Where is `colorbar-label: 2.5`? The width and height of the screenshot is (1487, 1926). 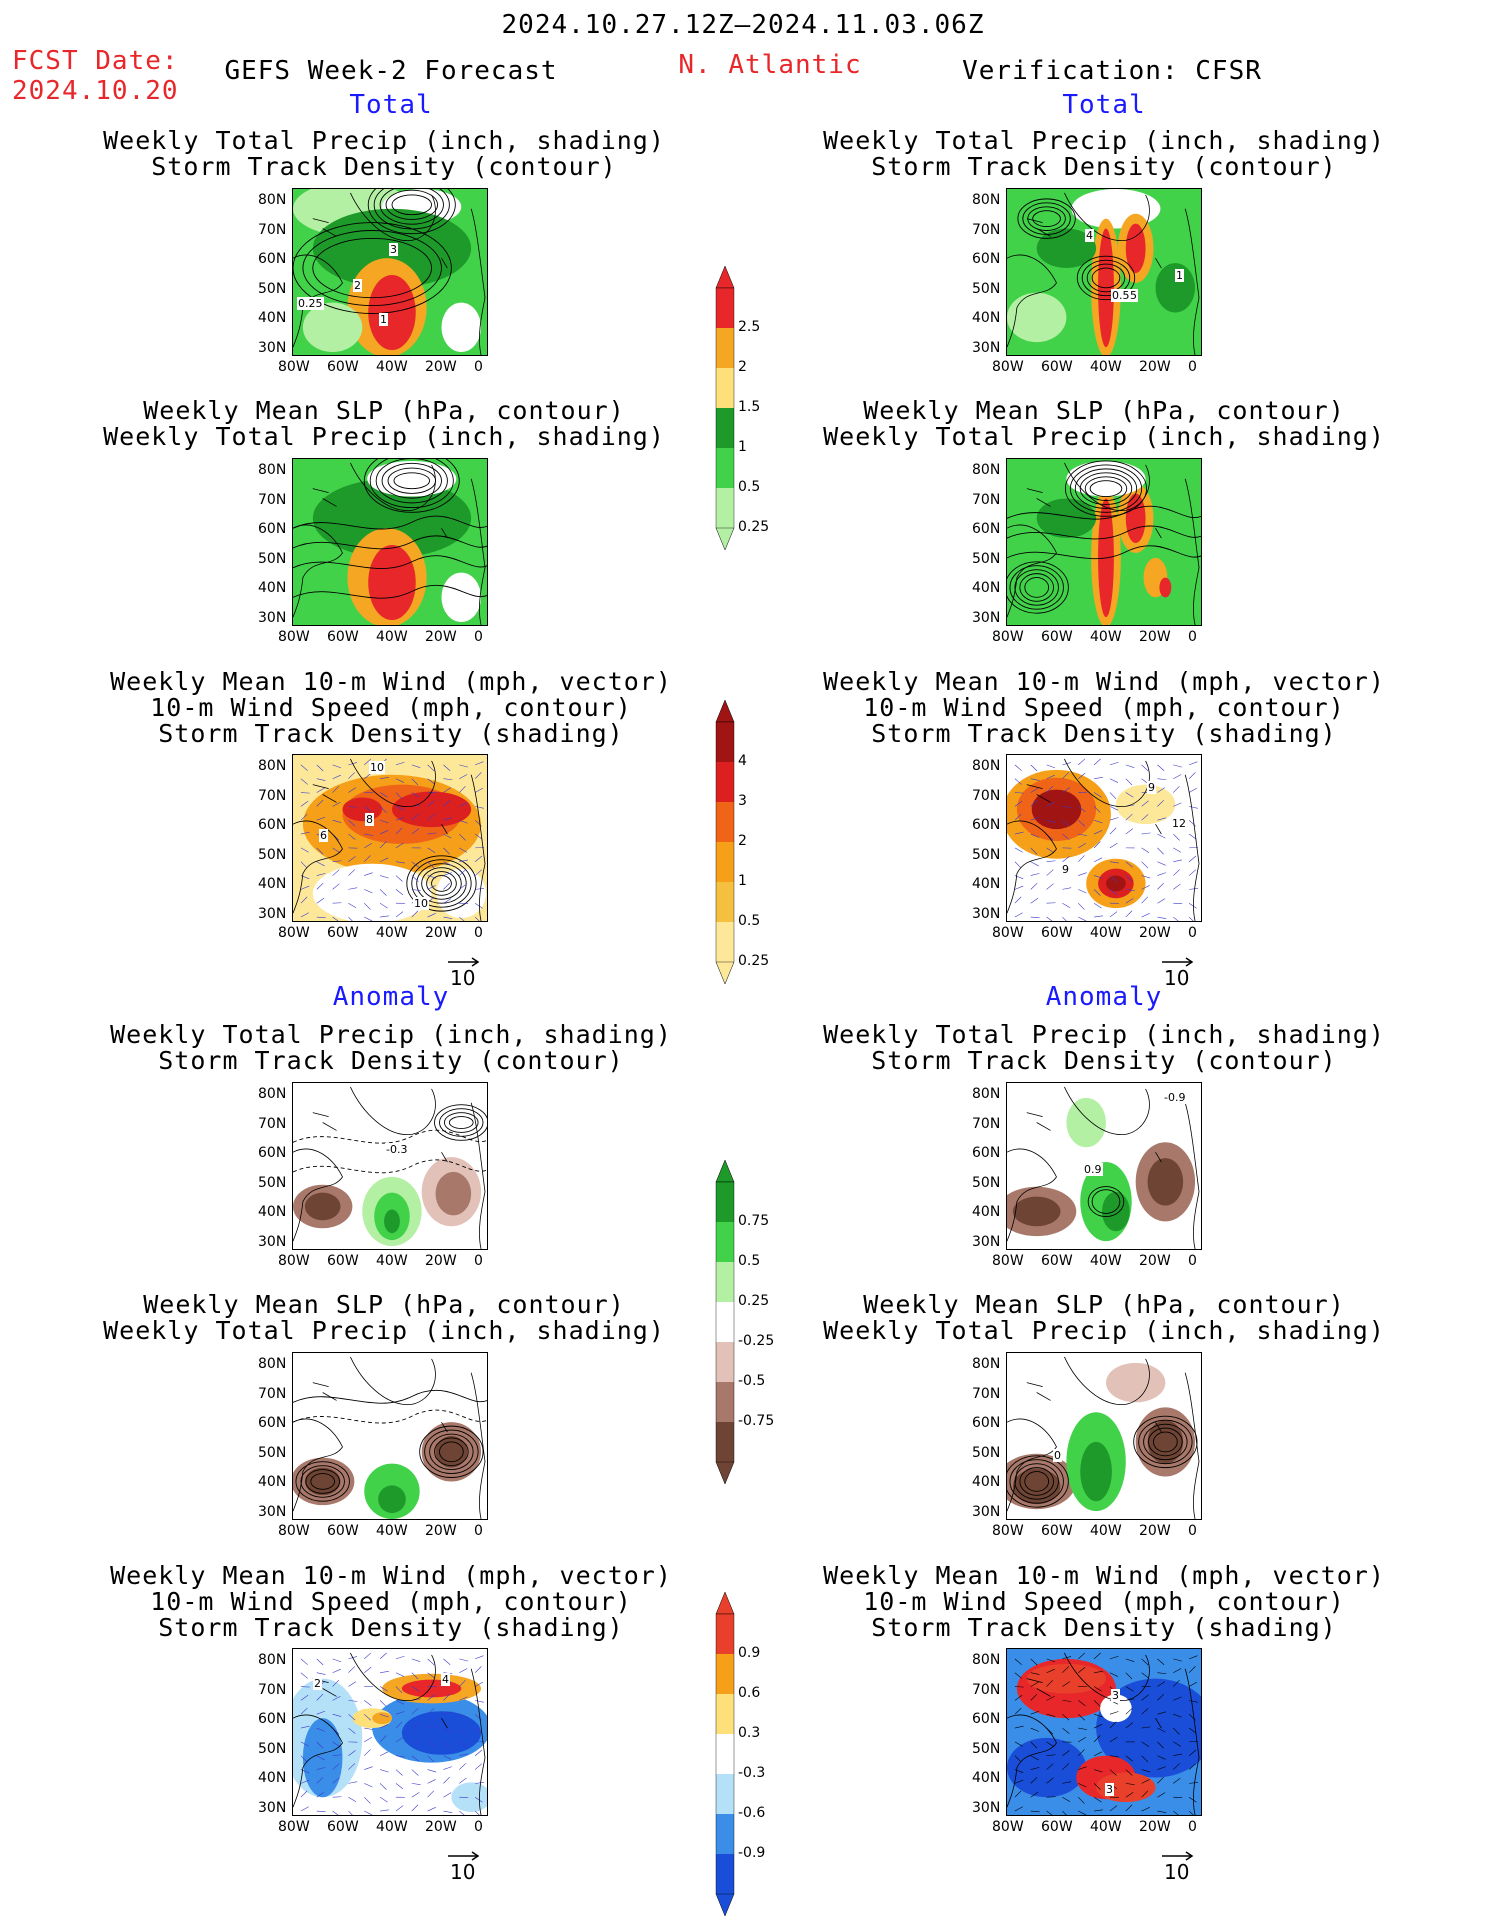
colorbar-label: 2.5 is located at coordinates (749, 327).